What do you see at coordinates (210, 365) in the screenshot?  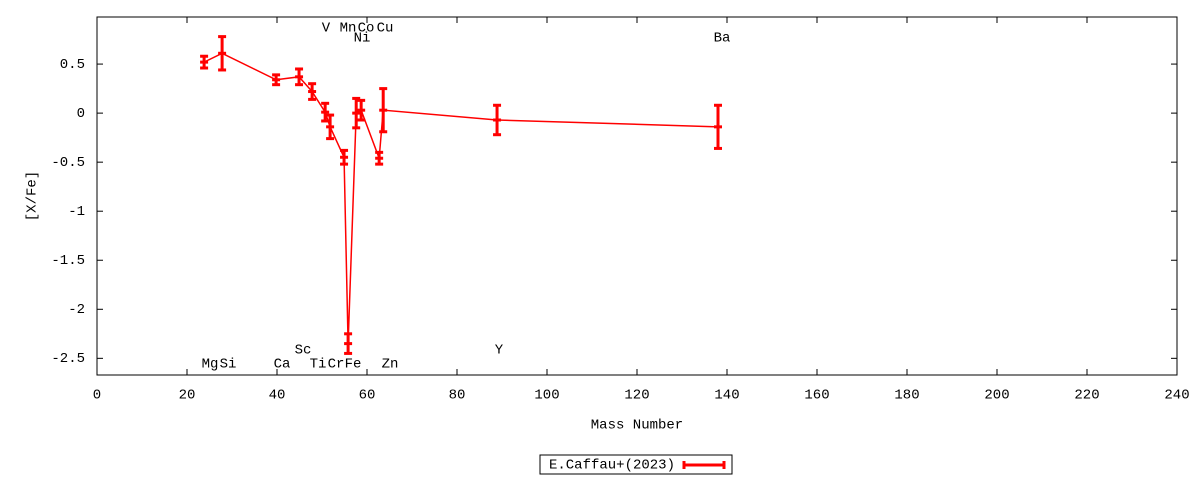 I see `element-label: Mg` at bounding box center [210, 365].